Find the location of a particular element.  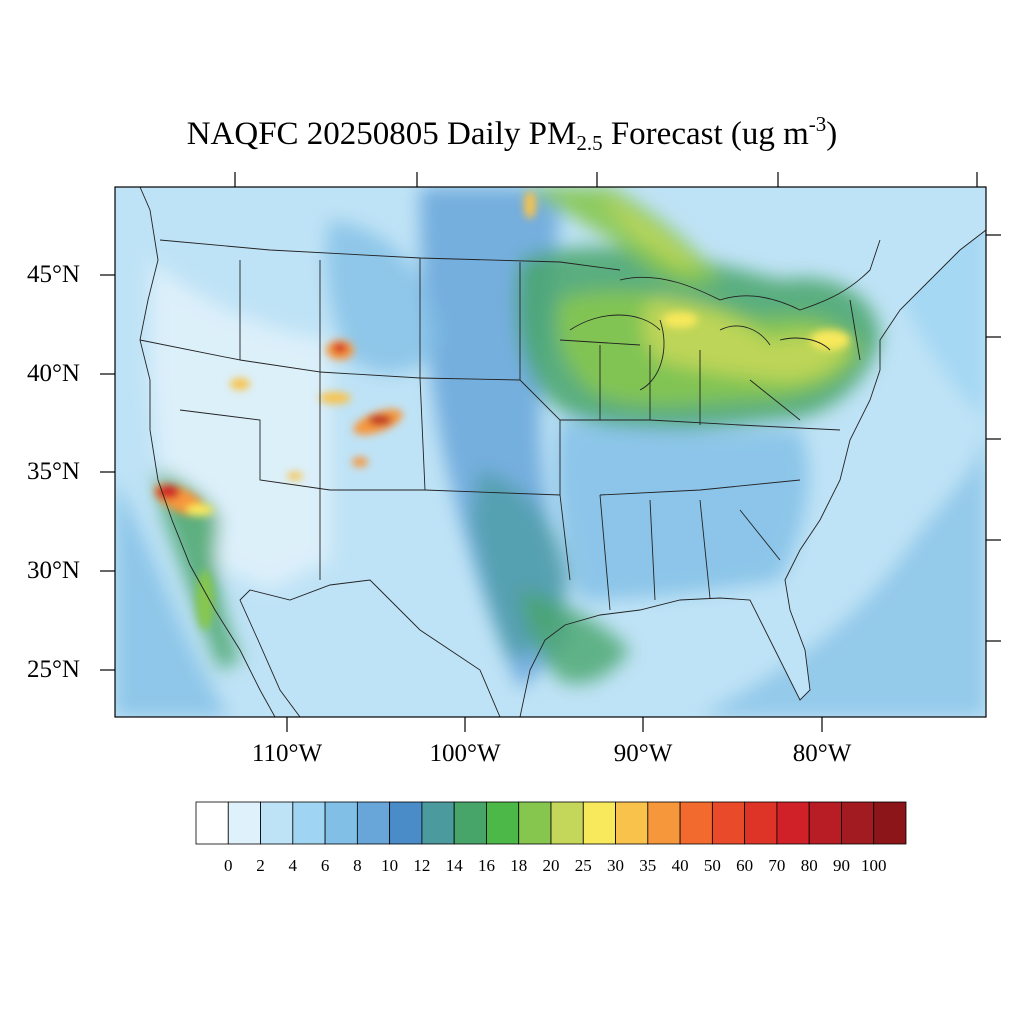

colorbar-label: 70 is located at coordinates (777, 865).